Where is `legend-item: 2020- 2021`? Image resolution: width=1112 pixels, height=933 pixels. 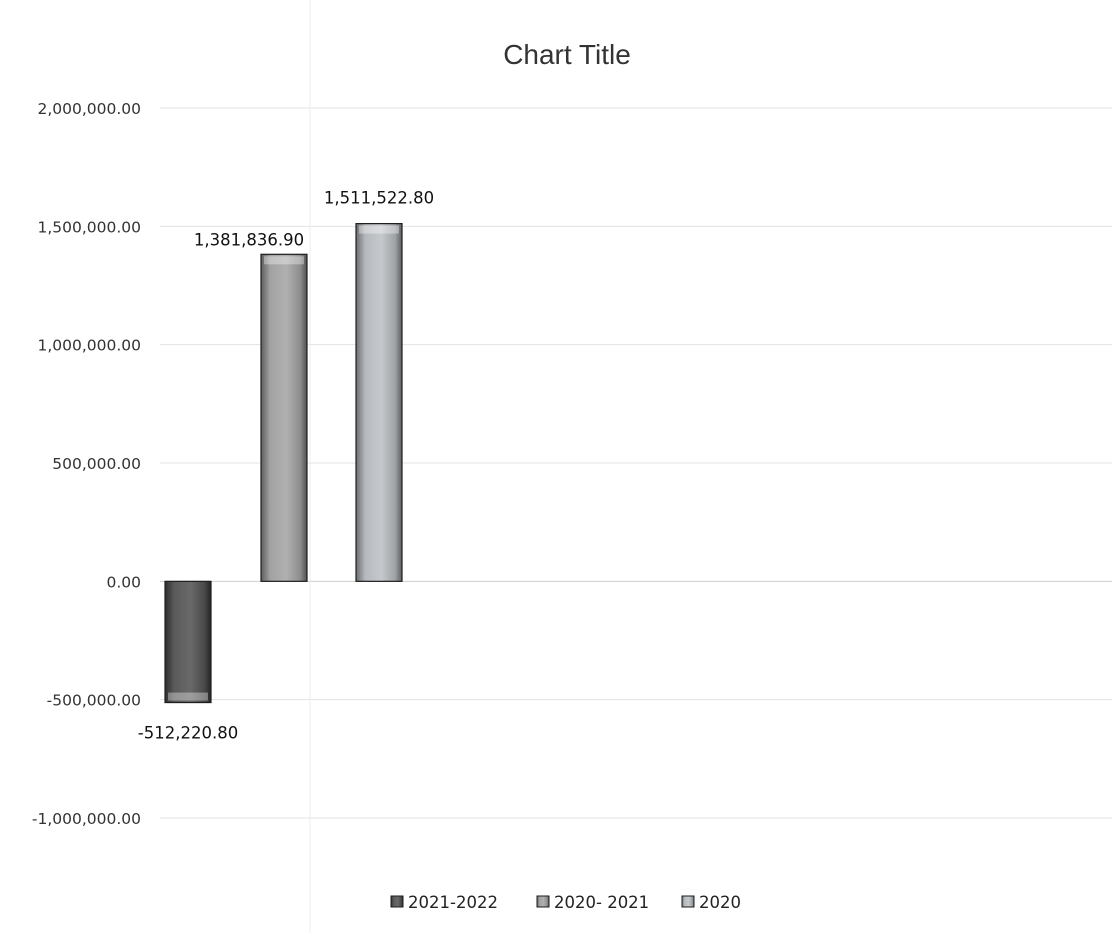 legend-item: 2020- 2021 is located at coordinates (592, 902).